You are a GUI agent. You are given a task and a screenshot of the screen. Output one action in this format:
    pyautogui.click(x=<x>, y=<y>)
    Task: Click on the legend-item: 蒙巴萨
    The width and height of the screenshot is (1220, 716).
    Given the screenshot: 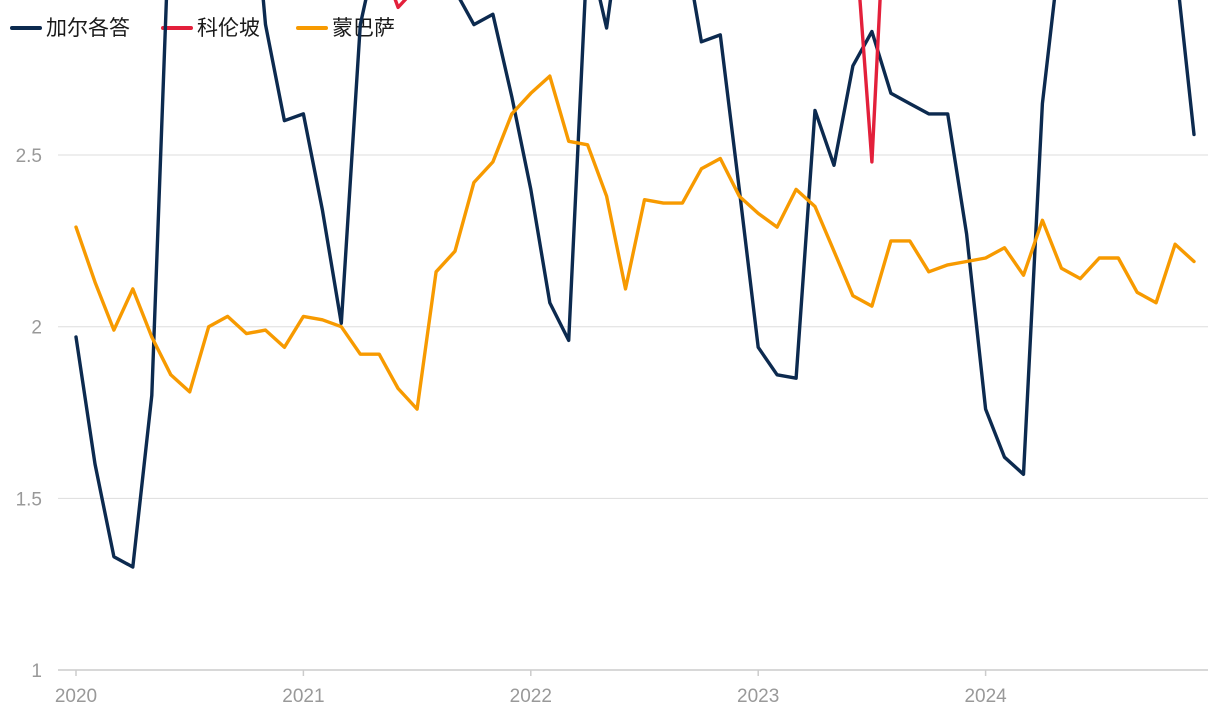 What is the action you would take?
    pyautogui.click(x=345, y=28)
    